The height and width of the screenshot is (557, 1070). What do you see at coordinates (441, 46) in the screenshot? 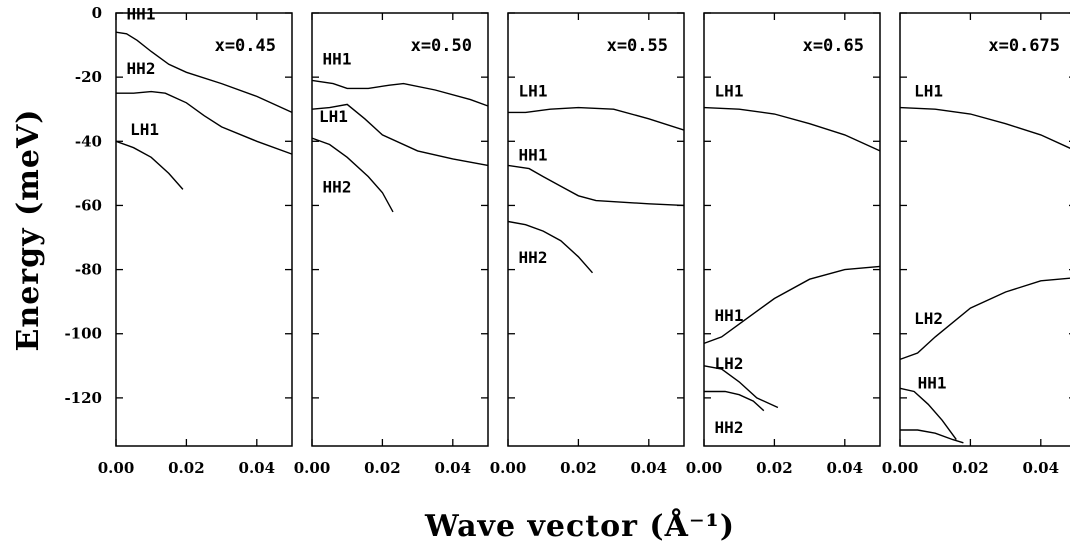
I see `panel-title: x=0.50` at bounding box center [441, 46].